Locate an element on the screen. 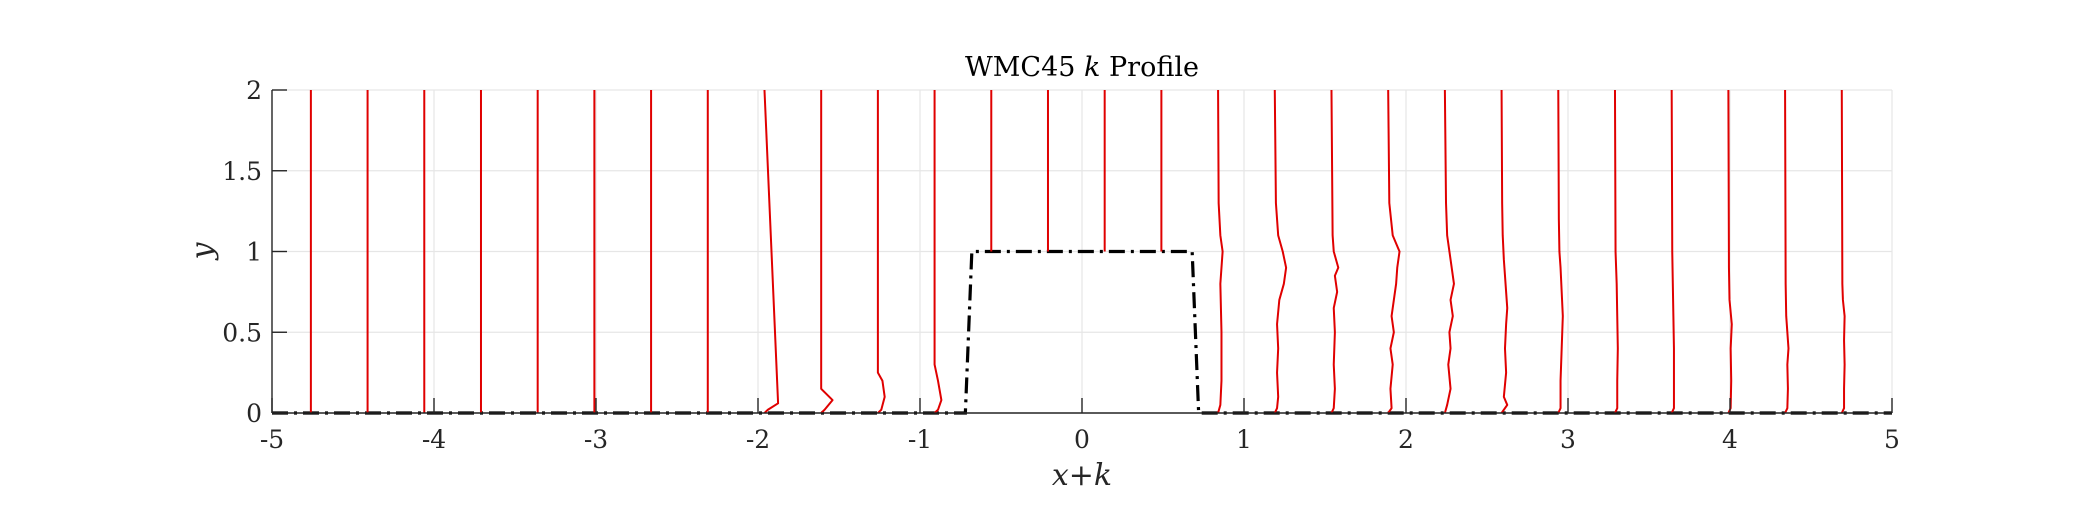 The image size is (2083, 521). y-tick-label-2: 1 is located at coordinates (254, 252).